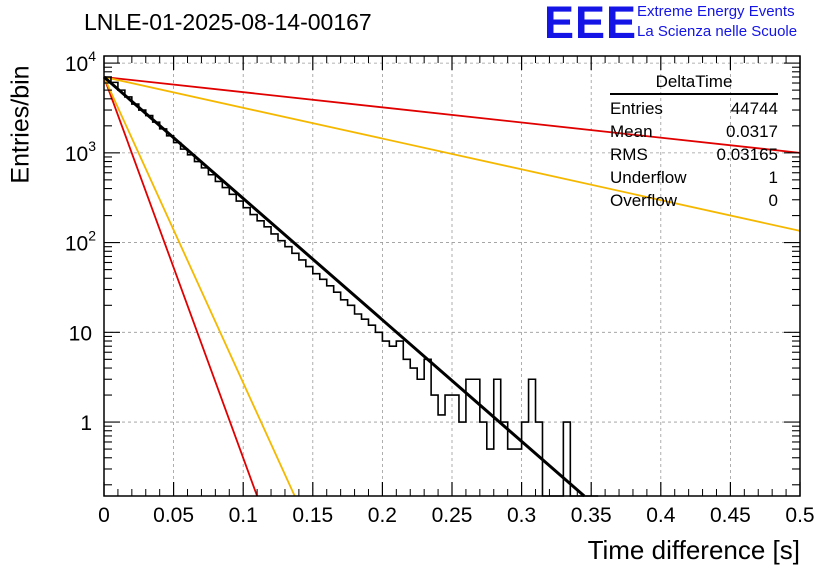  Describe the element at coordinates (693, 550) in the screenshot. I see `x-axis-label: Time difference [s]` at that location.